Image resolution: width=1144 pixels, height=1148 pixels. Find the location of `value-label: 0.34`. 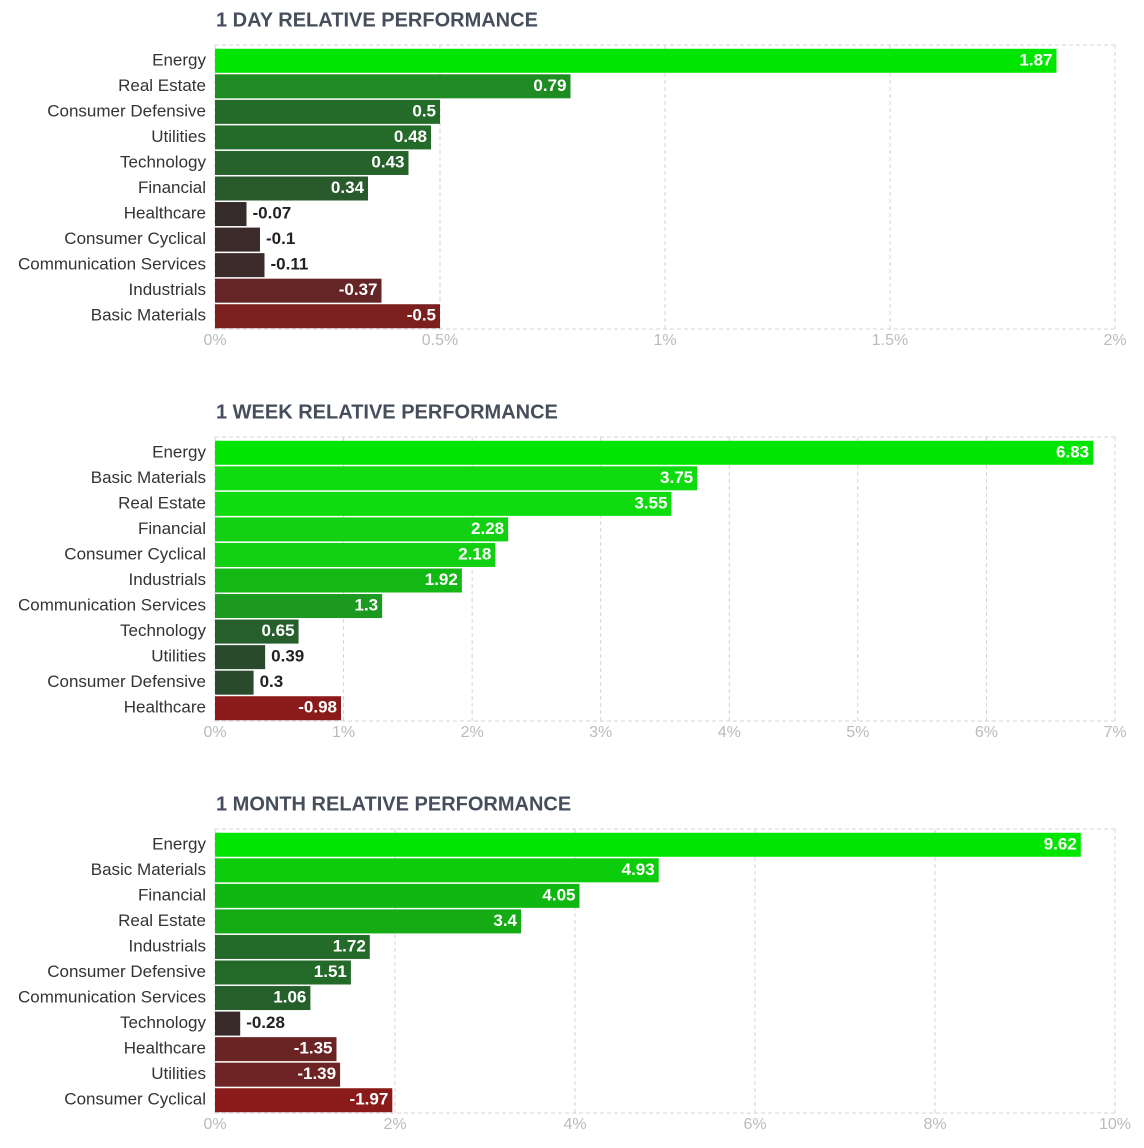

value-label: 0.34 is located at coordinates (348, 187).